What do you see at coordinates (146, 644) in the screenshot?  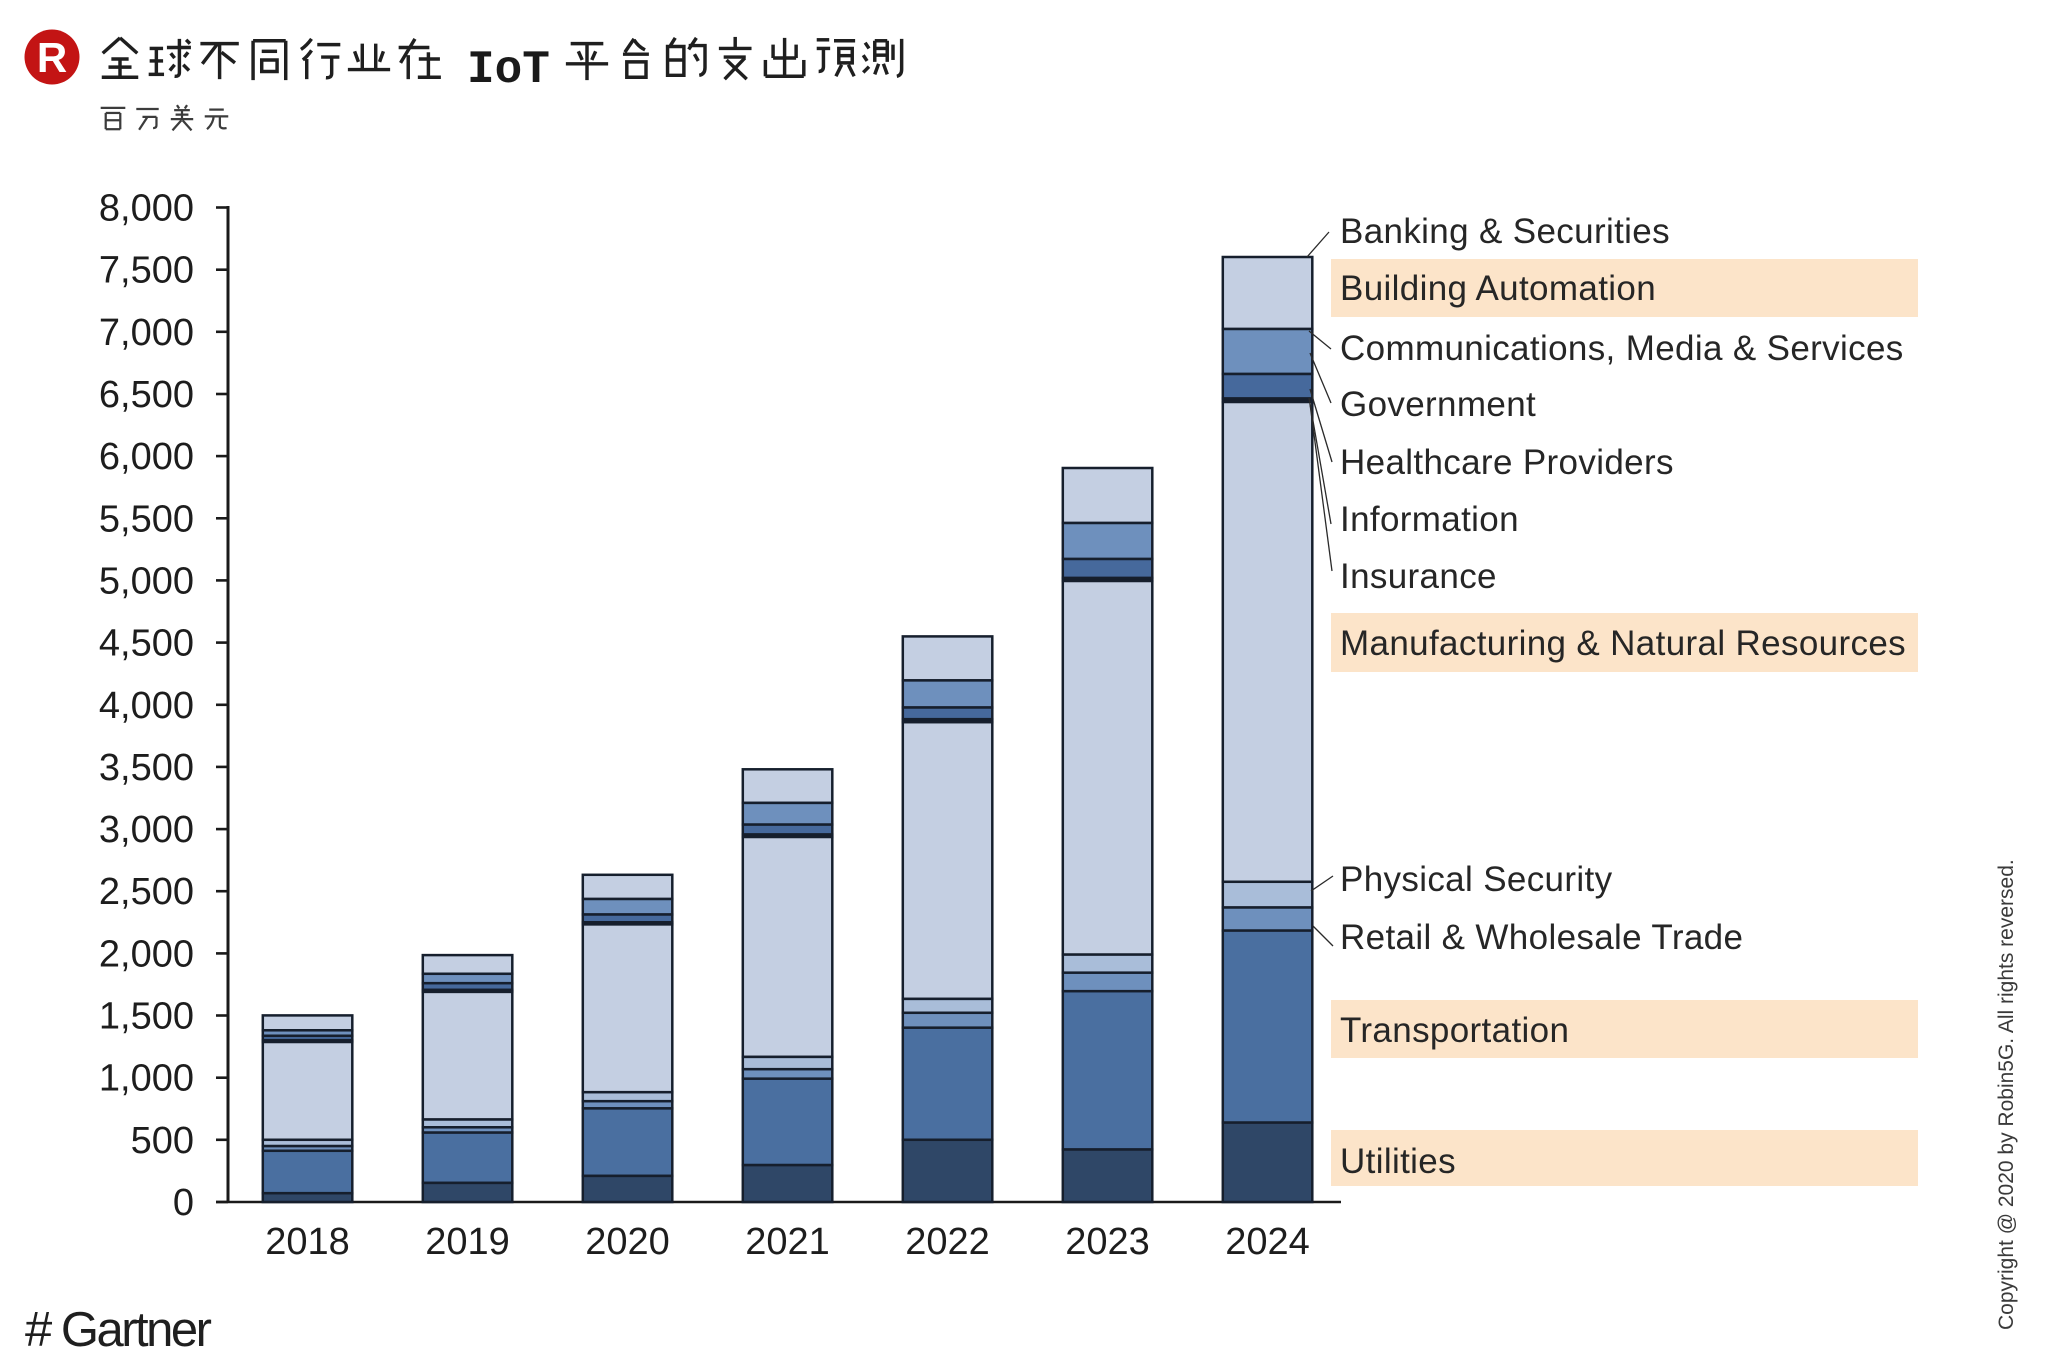 I see `svg-text: 4,500` at bounding box center [146, 644].